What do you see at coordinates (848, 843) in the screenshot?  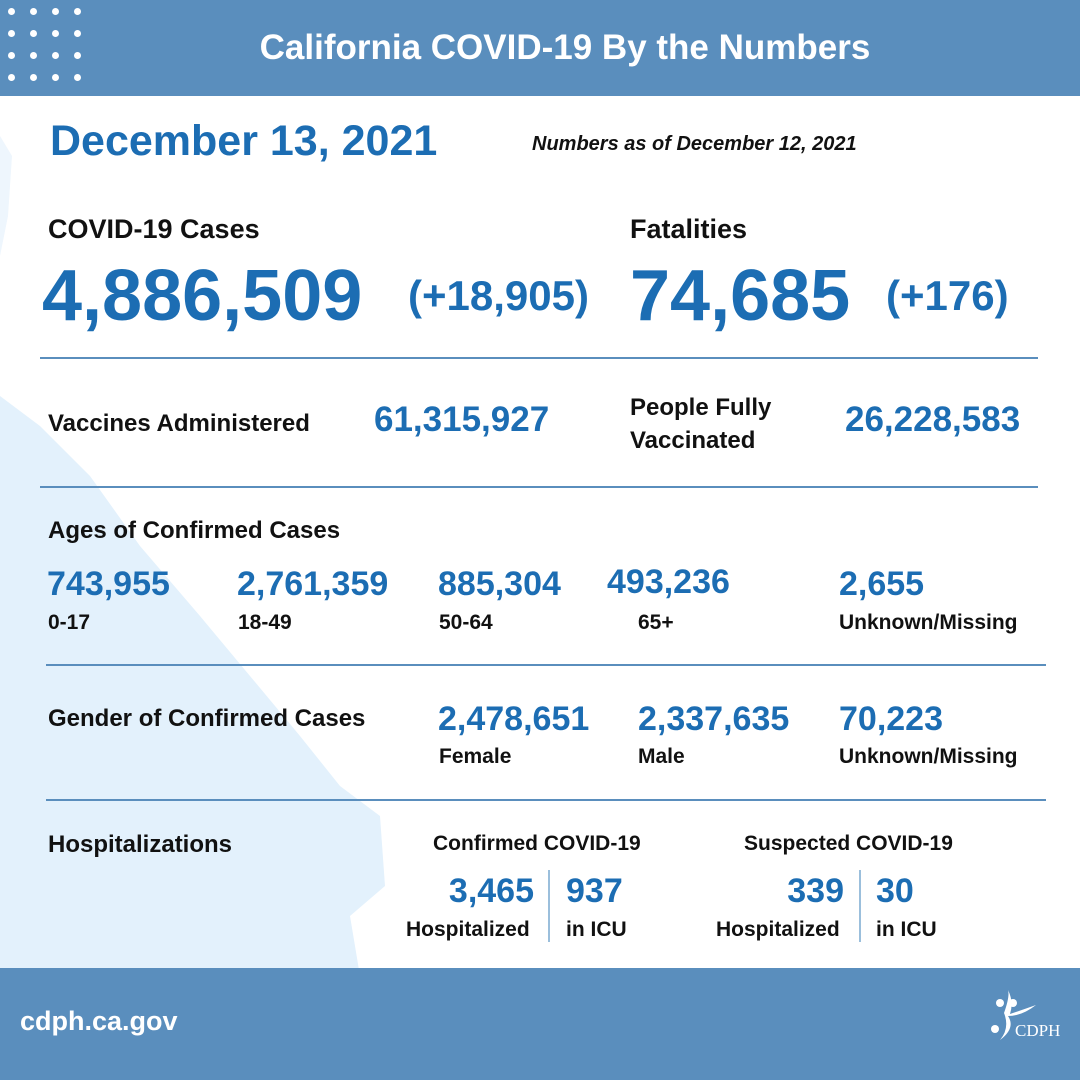 I see `suspected-title: Suspected COVID-19` at bounding box center [848, 843].